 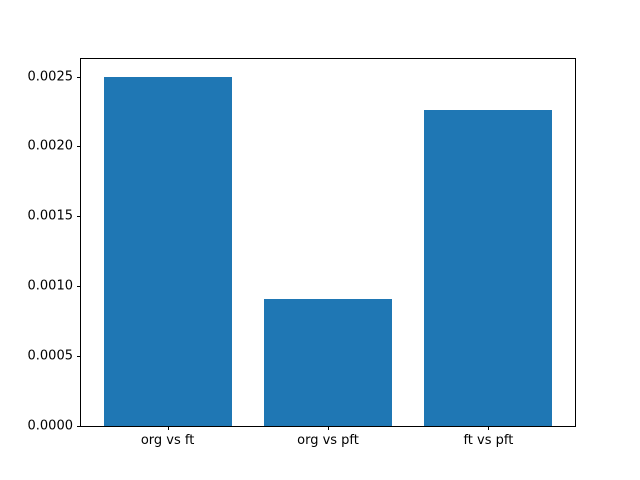 I want to click on y-tick-label: 0.0025, so click(x=50, y=76).